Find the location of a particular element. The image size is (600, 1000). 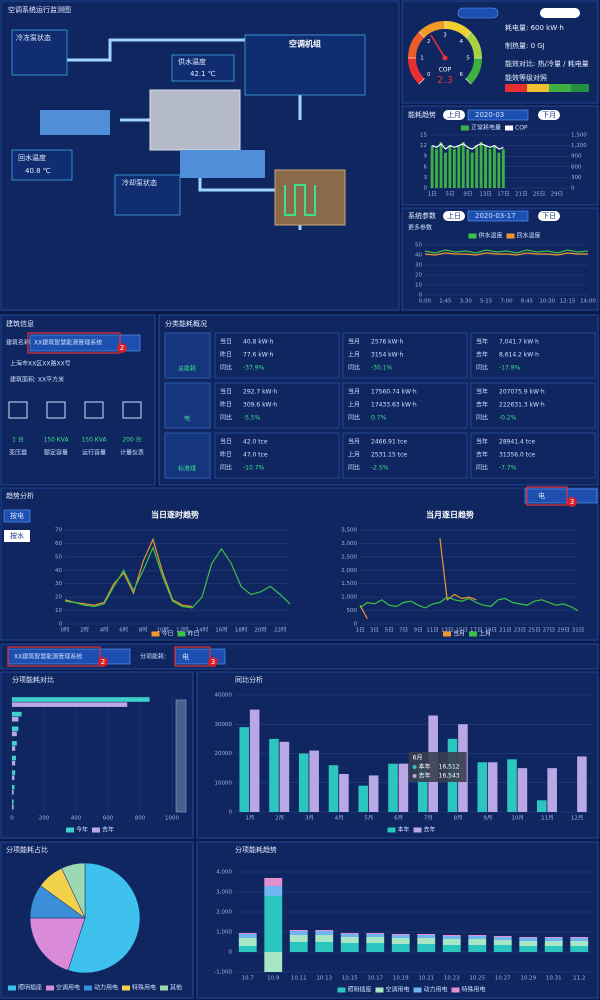

device-label: 变压器 is located at coordinates (18, 453).